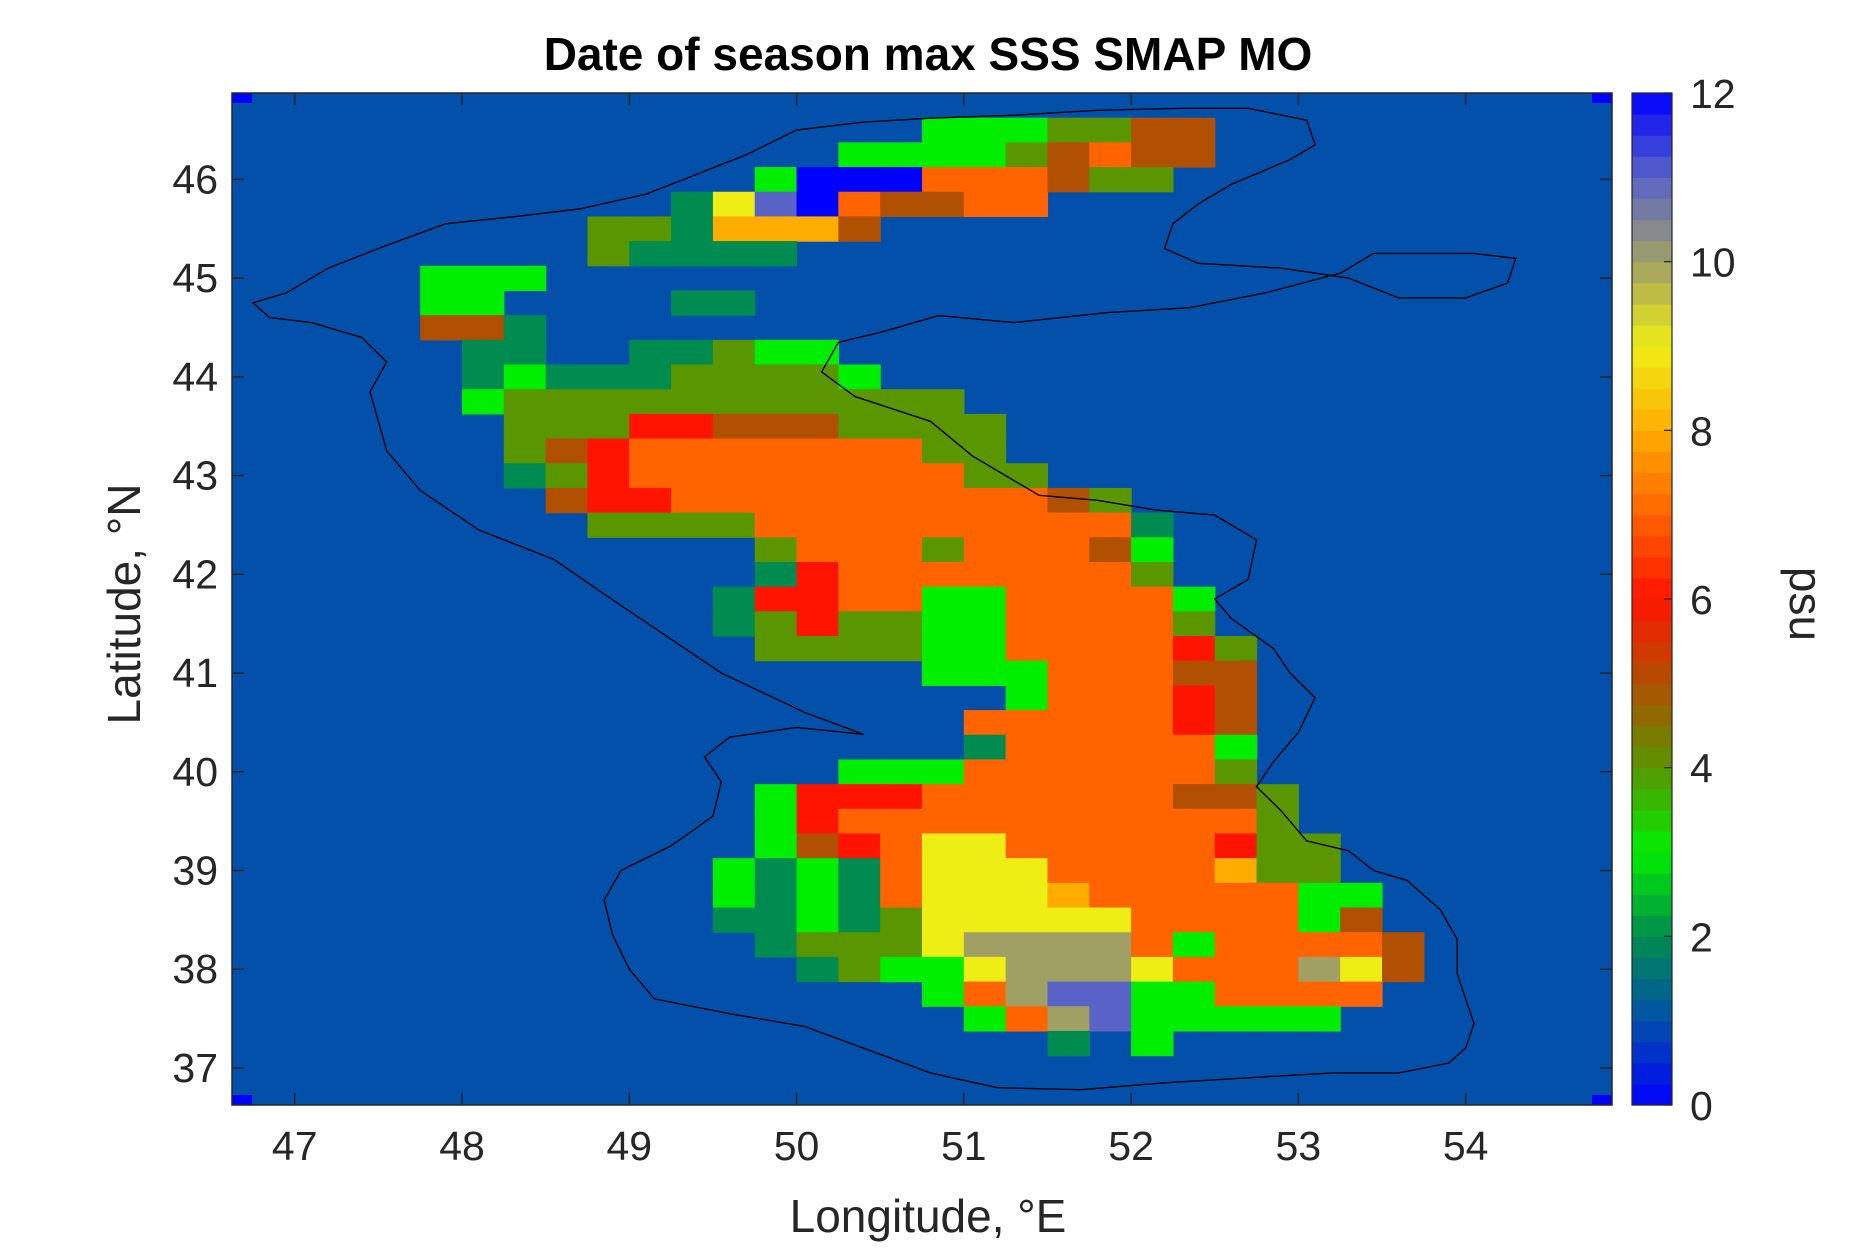  Describe the element at coordinates (242, 98) in the screenshot. I see `corner-cell` at that location.